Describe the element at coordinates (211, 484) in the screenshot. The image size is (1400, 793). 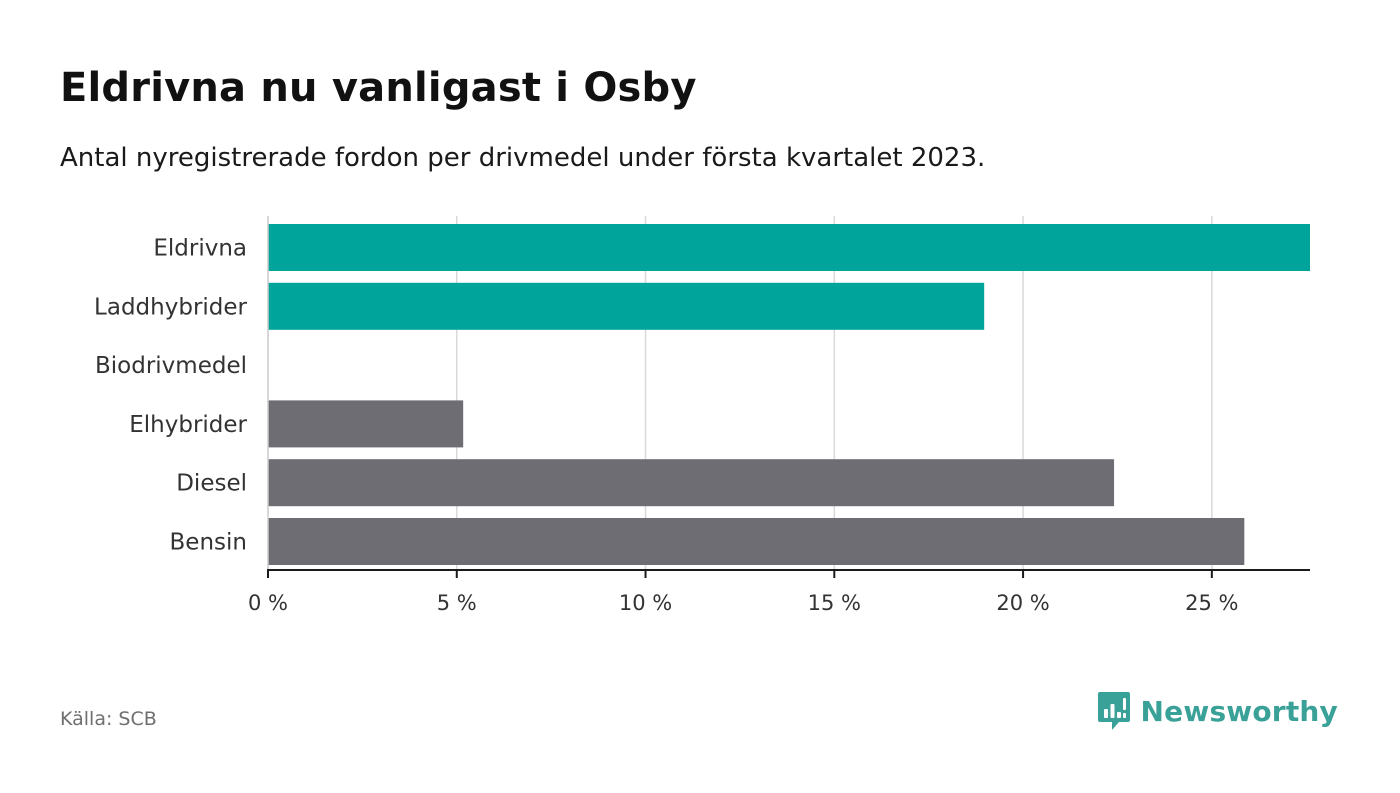
I see `category-label: Diesel` at that location.